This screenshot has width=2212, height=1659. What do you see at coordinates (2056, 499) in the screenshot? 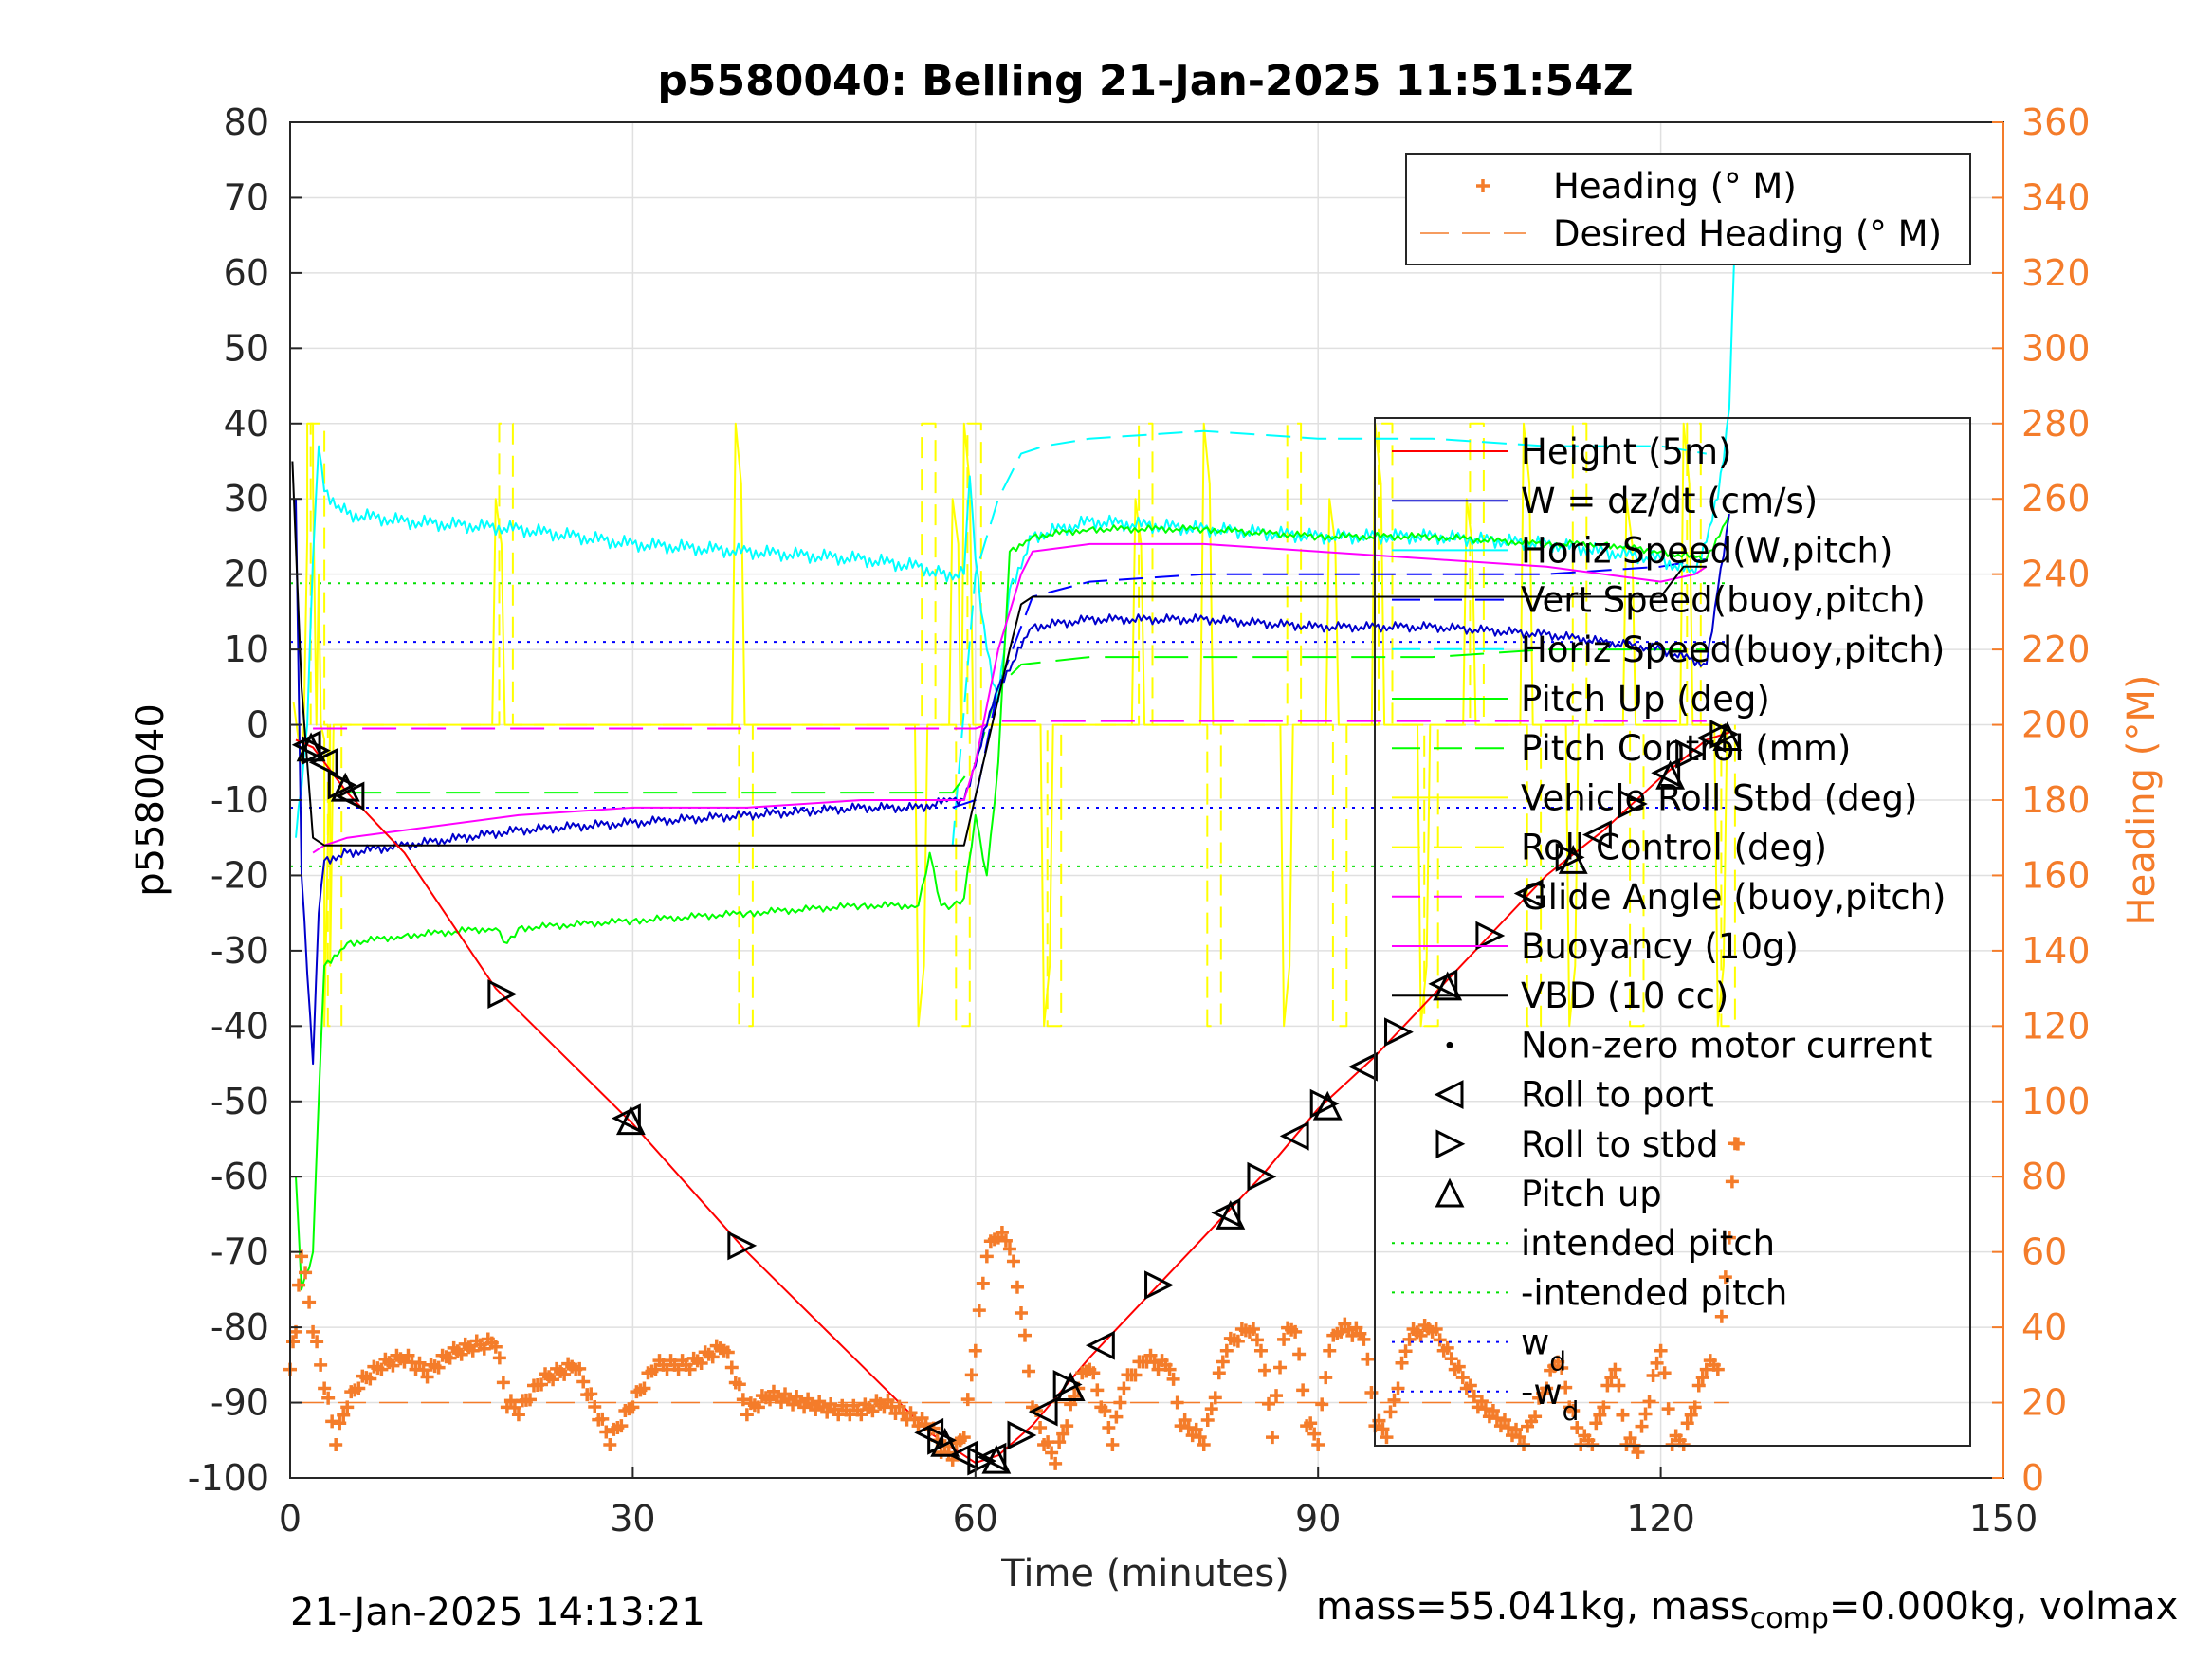
I see `y2-tick-label: 260` at bounding box center [2056, 499].